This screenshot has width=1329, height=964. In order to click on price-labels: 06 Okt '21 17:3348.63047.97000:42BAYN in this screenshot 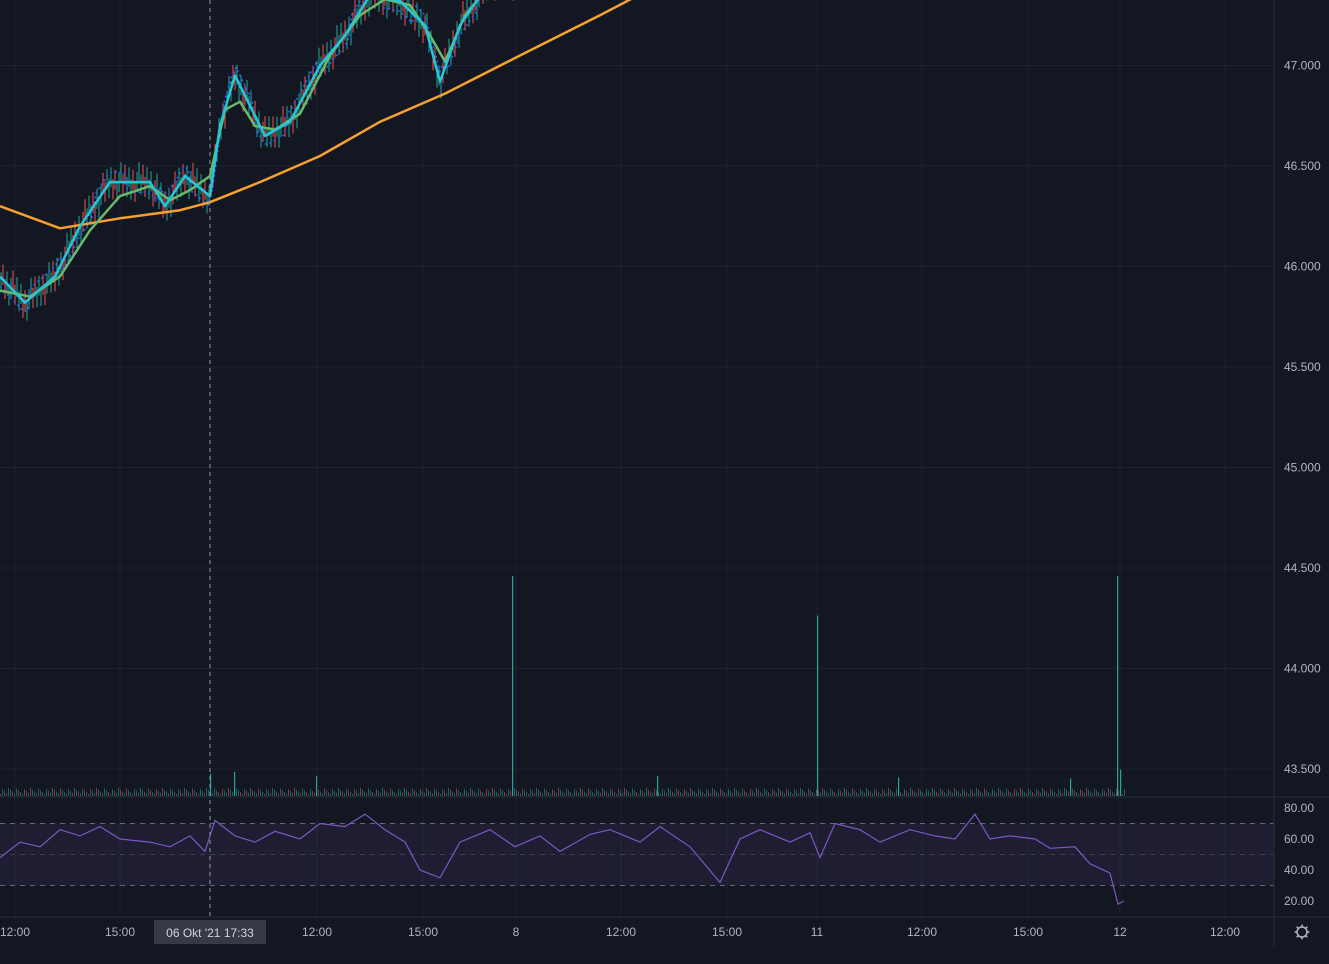, I will do `click(210, 932)`.